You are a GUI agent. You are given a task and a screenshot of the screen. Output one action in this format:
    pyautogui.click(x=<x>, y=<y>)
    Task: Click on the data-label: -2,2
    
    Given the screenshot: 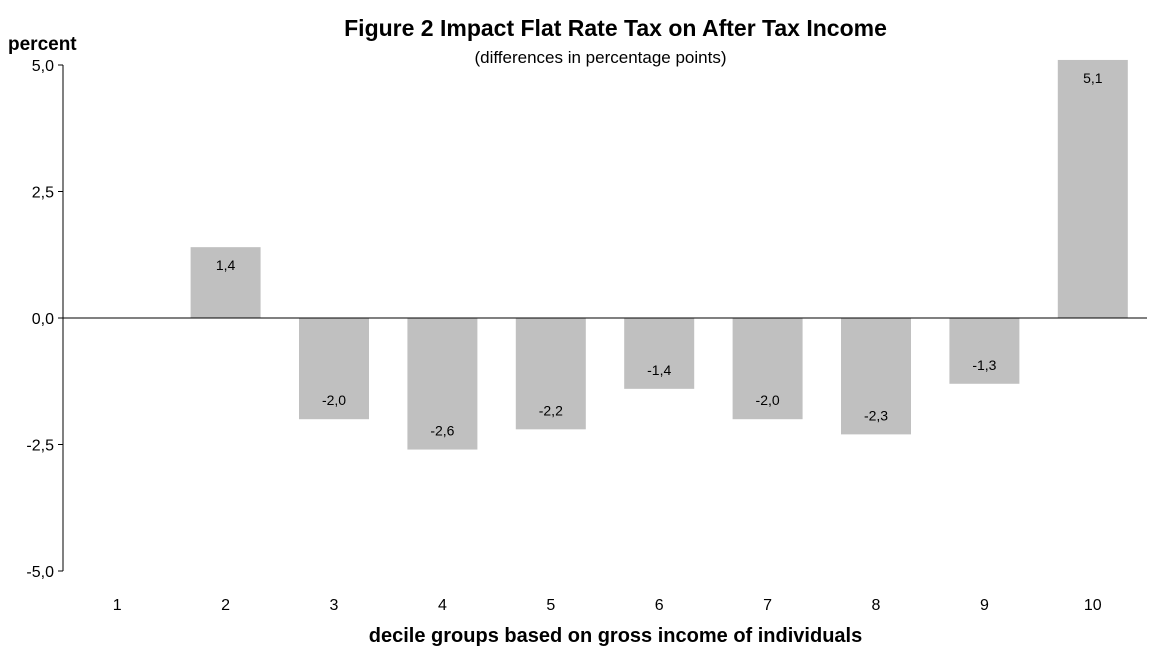 What is the action you would take?
    pyautogui.click(x=551, y=410)
    